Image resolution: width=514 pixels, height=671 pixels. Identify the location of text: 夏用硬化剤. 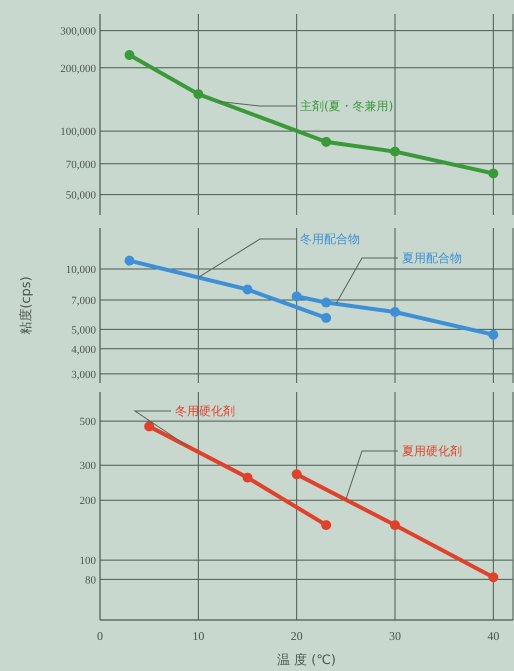
(432, 451).